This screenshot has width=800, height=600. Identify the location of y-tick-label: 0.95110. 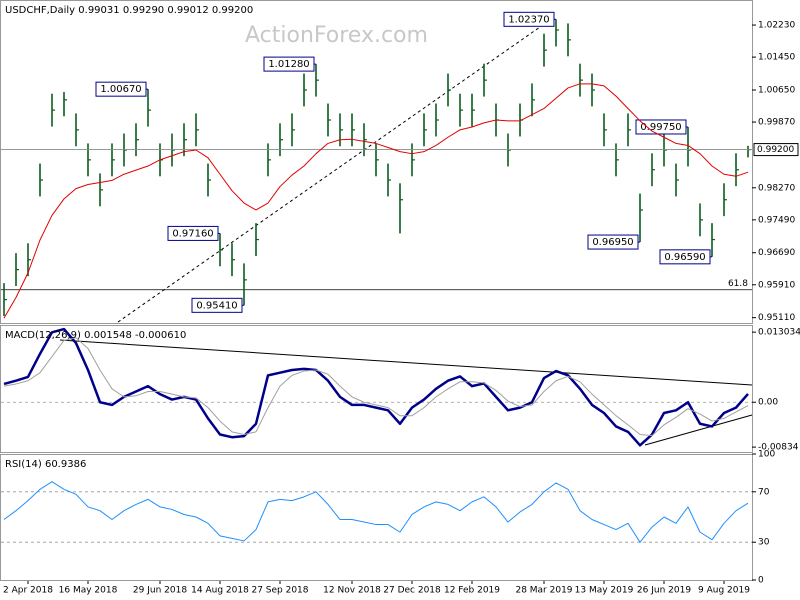
(776, 318).